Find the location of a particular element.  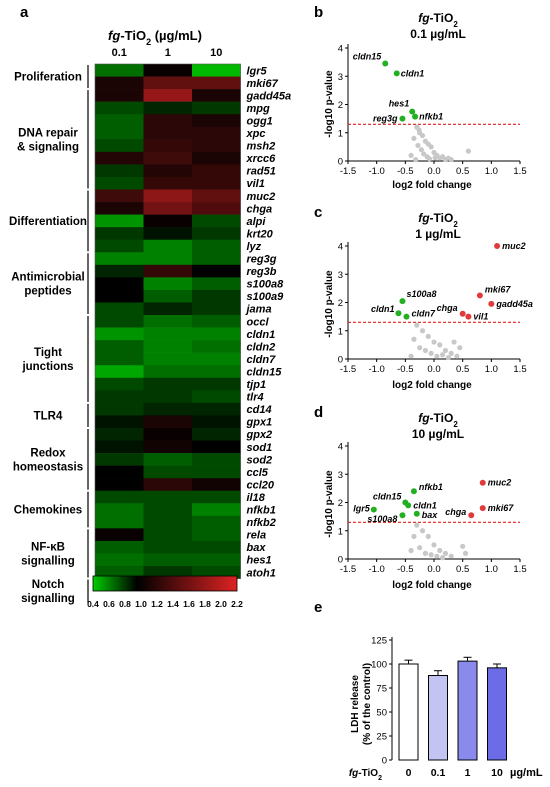

x-tick-label: 1.0 is located at coordinates (491, 171).